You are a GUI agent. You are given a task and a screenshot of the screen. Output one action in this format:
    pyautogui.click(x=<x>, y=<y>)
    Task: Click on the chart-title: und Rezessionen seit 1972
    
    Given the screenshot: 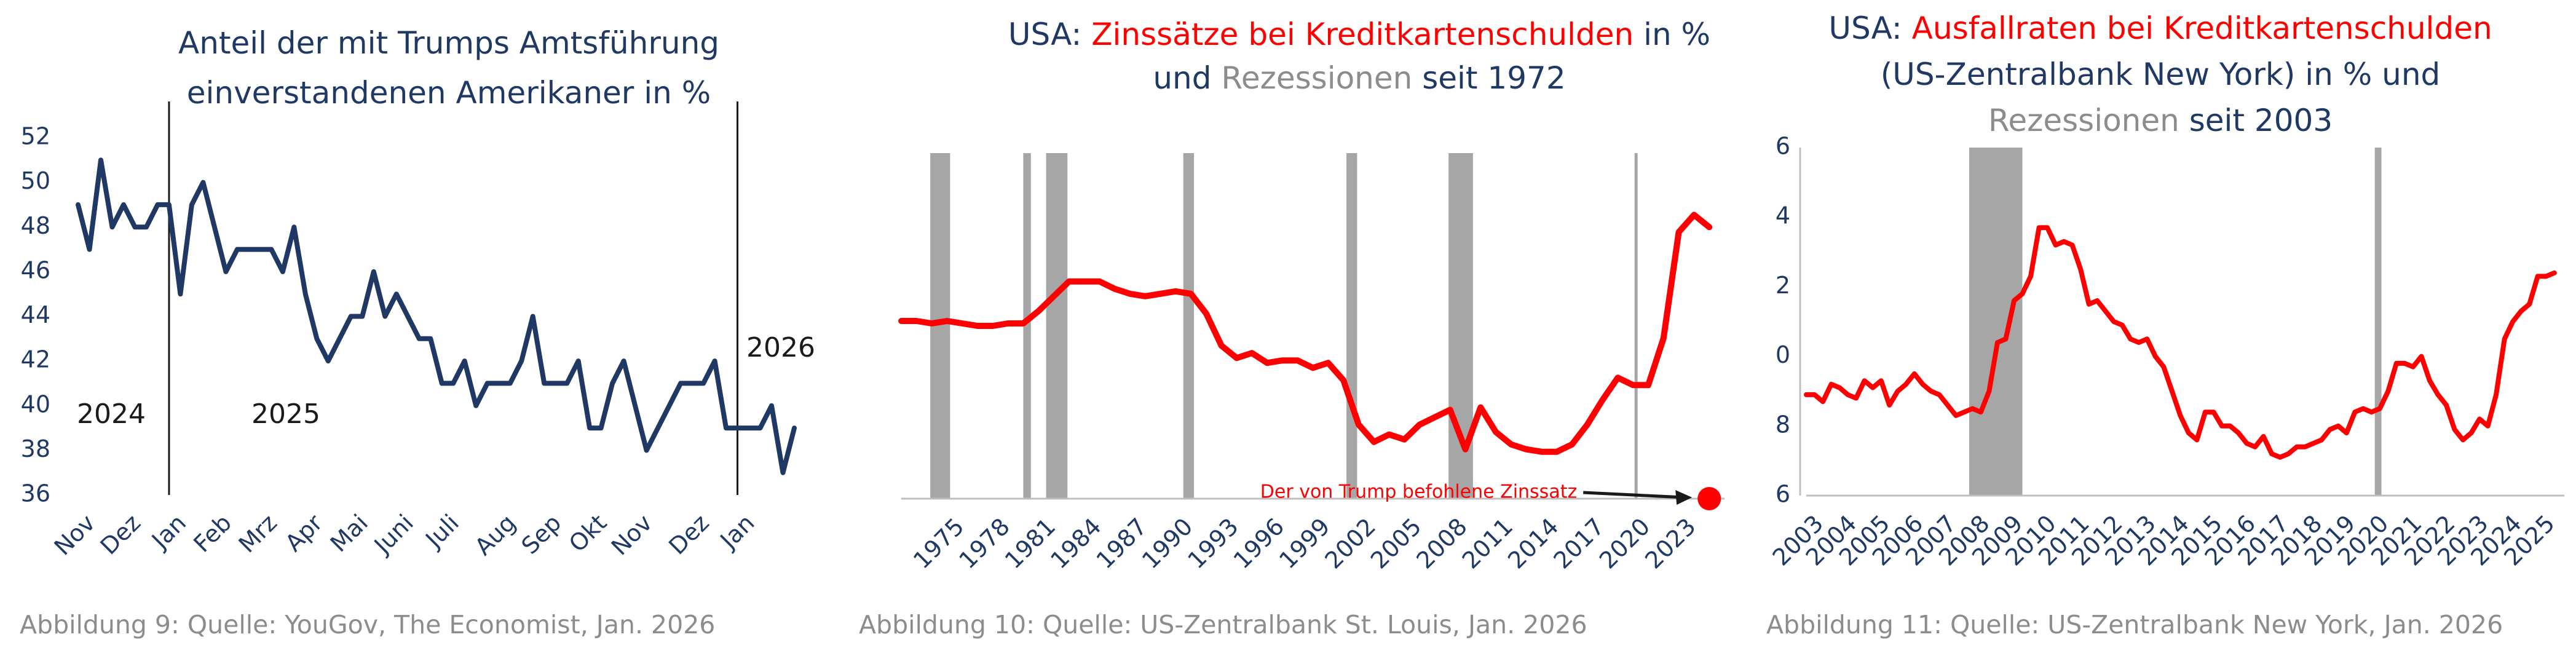 What is the action you would take?
    pyautogui.click(x=1359, y=78)
    